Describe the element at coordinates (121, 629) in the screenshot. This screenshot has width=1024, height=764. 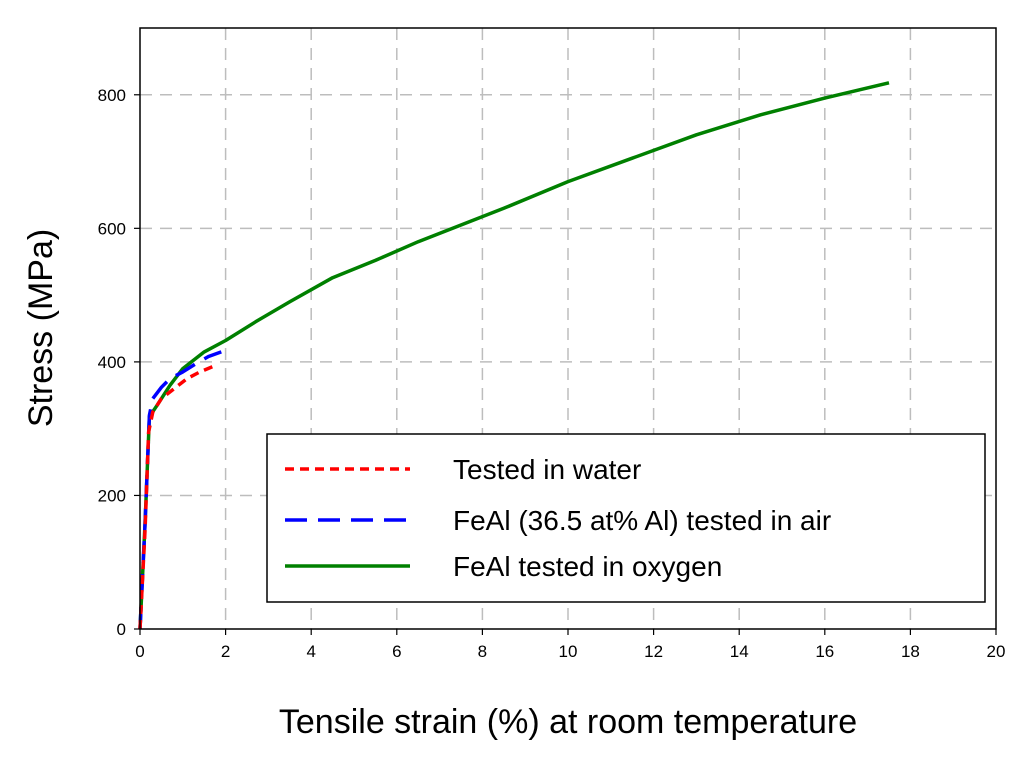
I see `y-tick-label: 0` at that location.